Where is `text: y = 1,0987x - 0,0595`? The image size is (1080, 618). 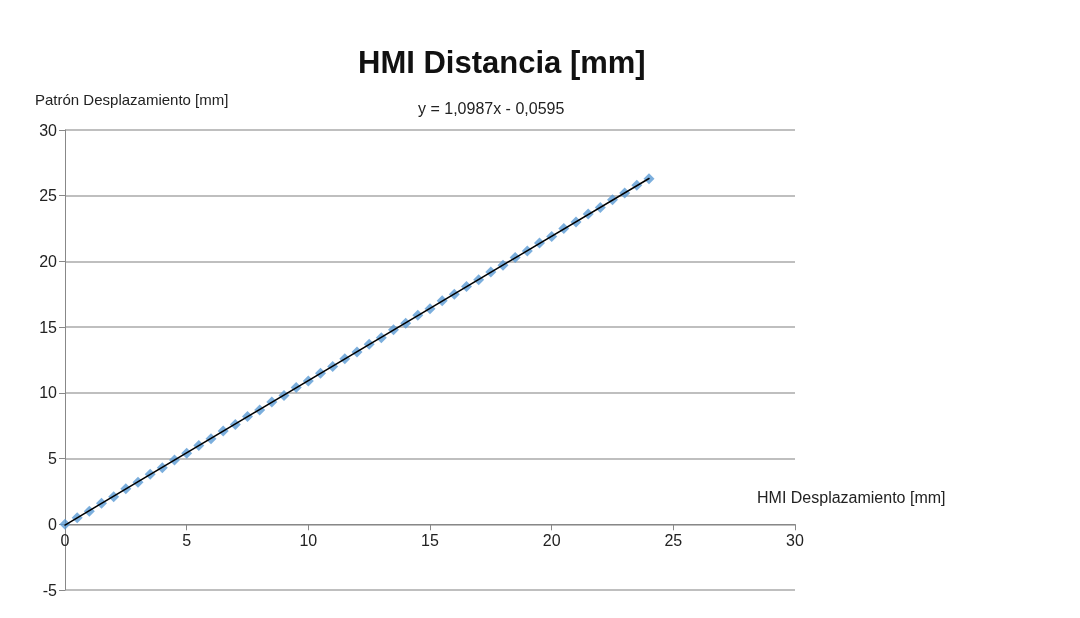 text: y = 1,0987x - 0,0595 is located at coordinates (491, 108).